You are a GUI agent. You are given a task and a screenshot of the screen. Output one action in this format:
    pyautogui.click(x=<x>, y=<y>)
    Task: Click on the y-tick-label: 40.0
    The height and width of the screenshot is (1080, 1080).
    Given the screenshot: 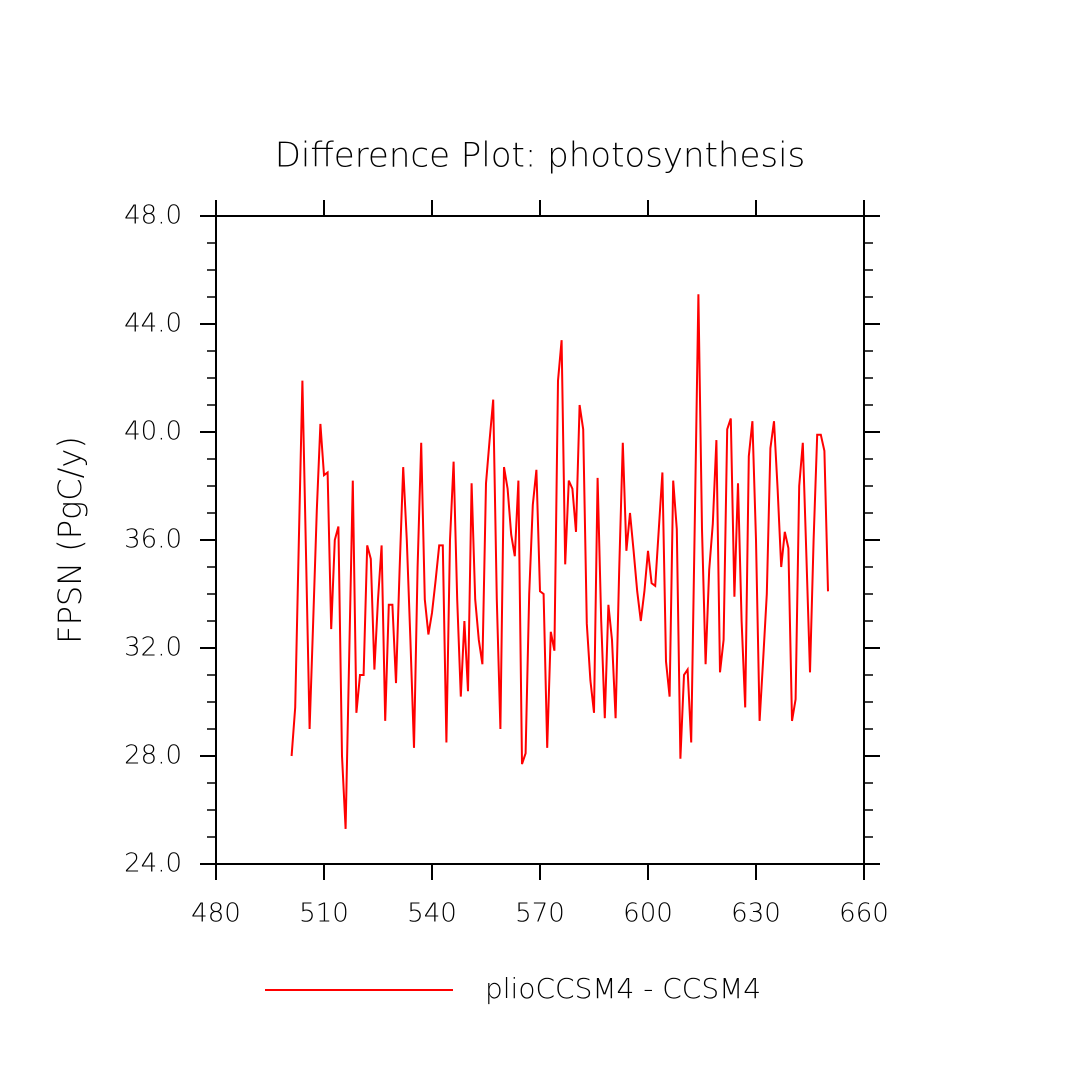 What is the action you would take?
    pyautogui.click(x=153, y=432)
    